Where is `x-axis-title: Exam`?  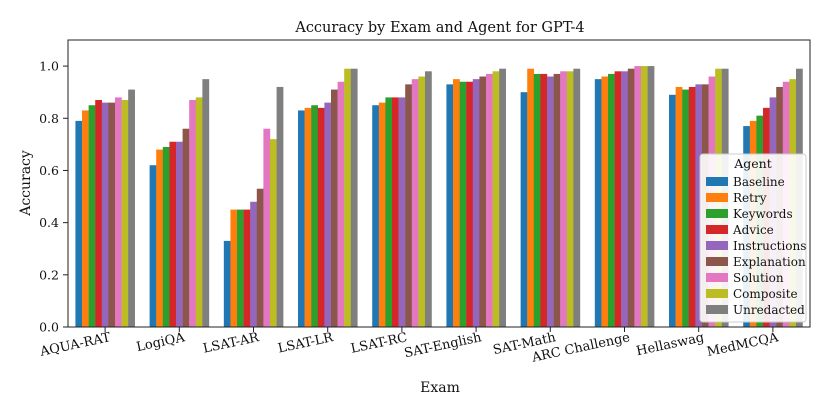 x-axis-title: Exam is located at coordinates (440, 388).